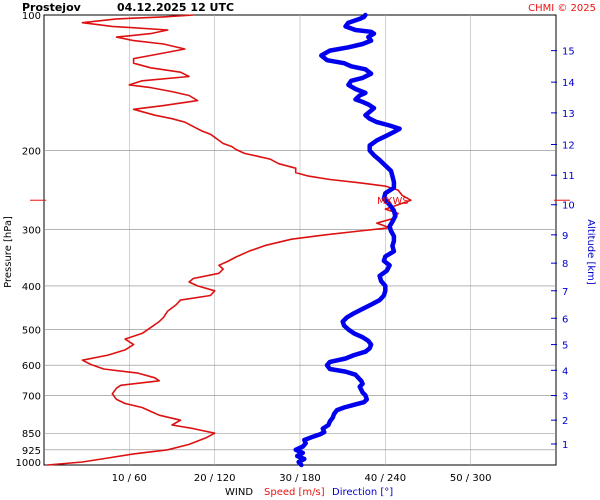 This screenshot has height=500, width=600. I want to click on direction-legend: Direction [°], so click(362, 492).